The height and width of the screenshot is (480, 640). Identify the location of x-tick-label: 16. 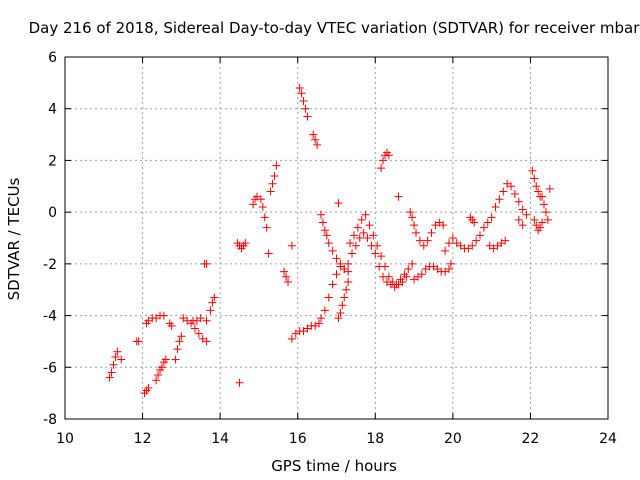
(298, 439).